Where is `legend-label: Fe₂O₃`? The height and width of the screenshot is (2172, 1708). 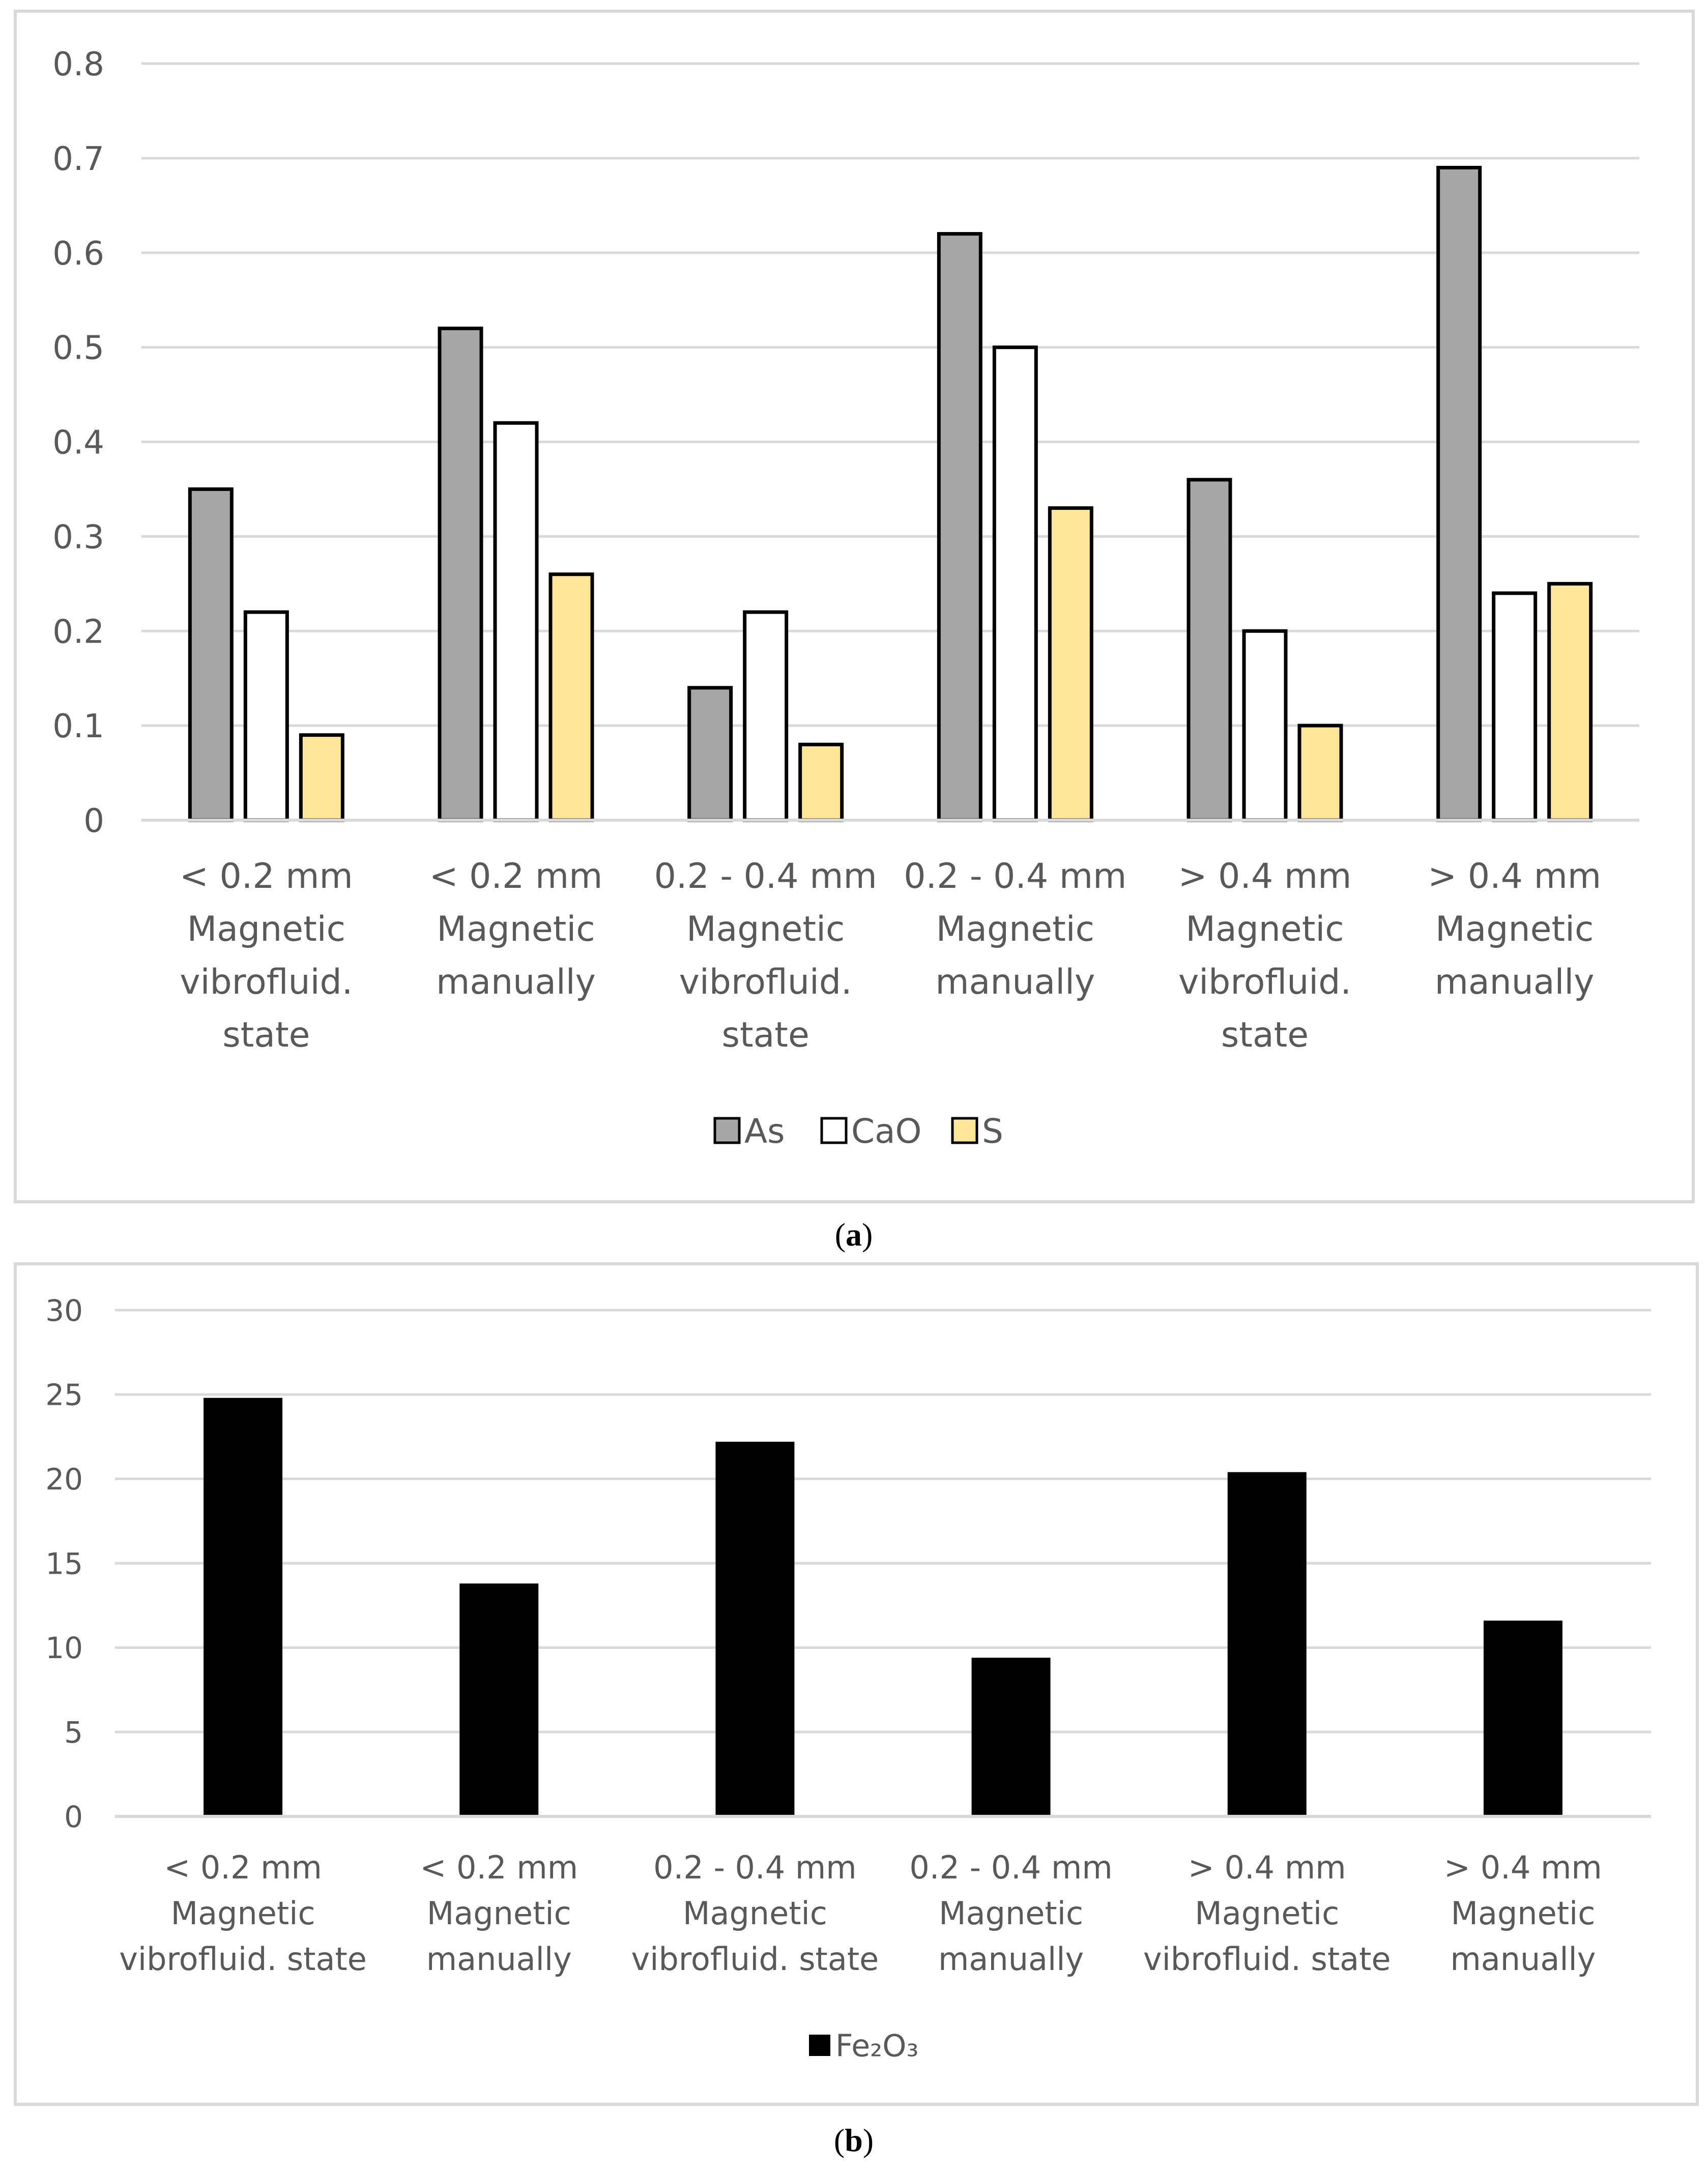
legend-label: Fe₂O₃ is located at coordinates (876, 2047).